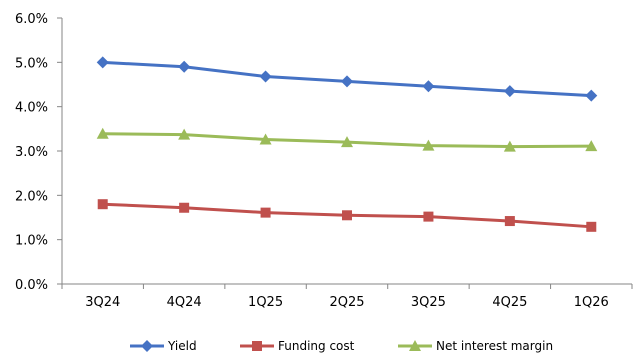  I want to click on legend-label: Net interest margin, so click(494, 346).